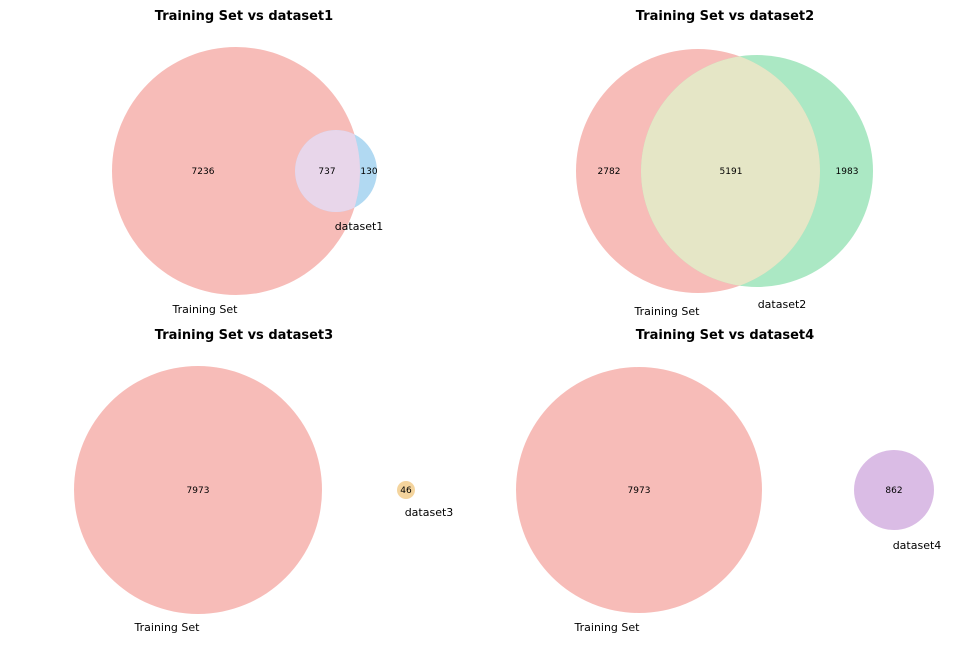 The image size is (970, 647). I want to click on panel-title: Training Set vs dataset4, so click(725, 335).